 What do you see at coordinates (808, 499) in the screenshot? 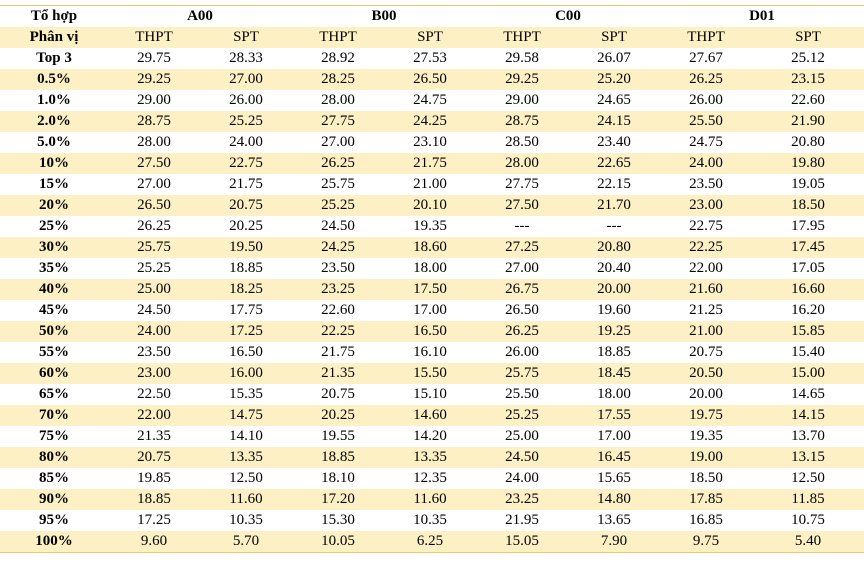
I see `table-cell: 11.85` at bounding box center [808, 499].